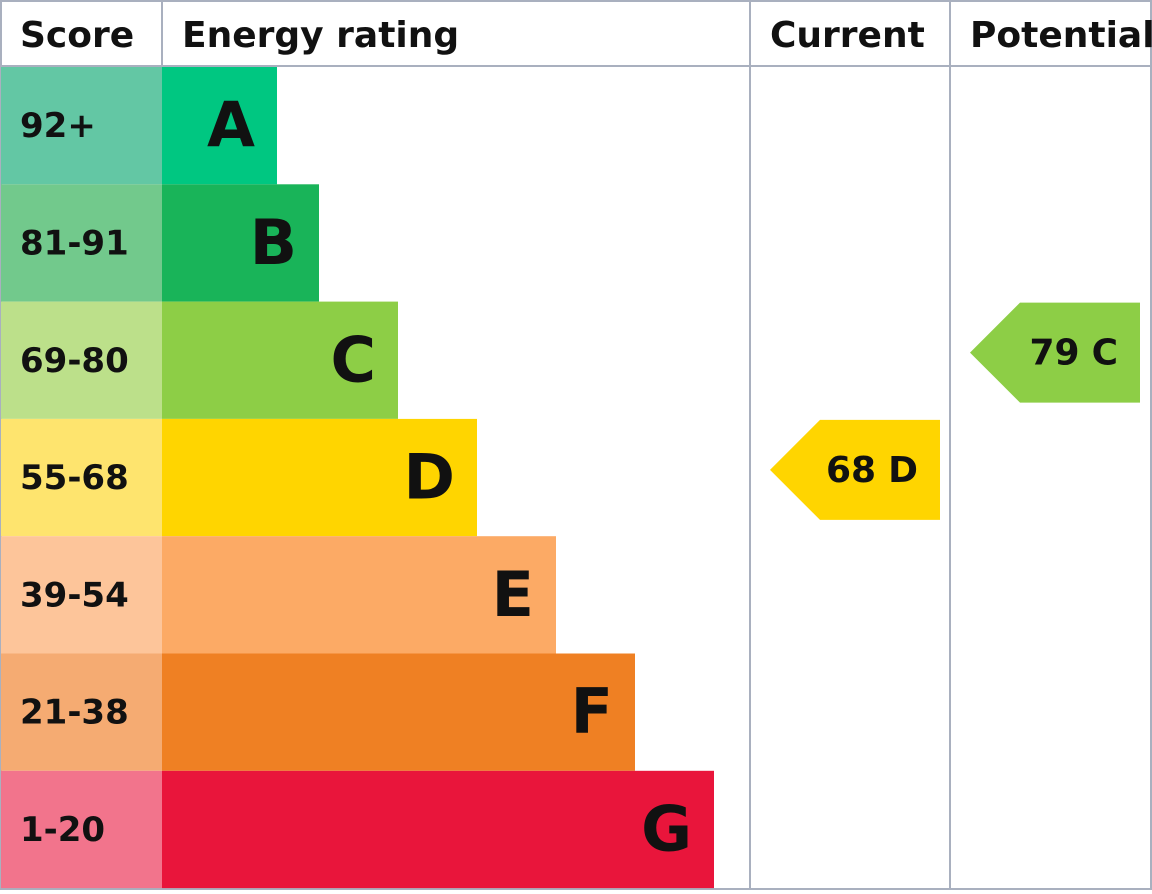 Image resolution: width=1152 pixels, height=894 pixels. Describe the element at coordinates (513, 594) in the screenshot. I see `rating-letter: E` at that location.